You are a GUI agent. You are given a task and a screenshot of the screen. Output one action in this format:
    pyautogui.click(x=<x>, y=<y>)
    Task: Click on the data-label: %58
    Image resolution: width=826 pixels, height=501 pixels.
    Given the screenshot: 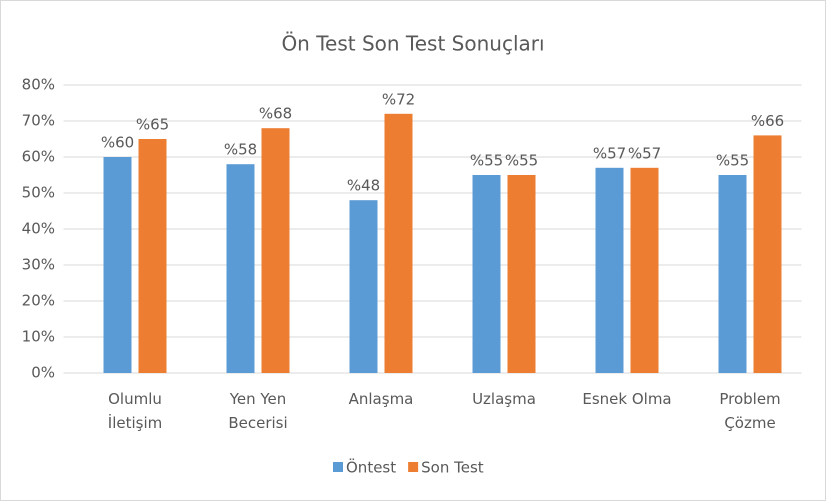 What is the action you would take?
    pyautogui.click(x=240, y=150)
    